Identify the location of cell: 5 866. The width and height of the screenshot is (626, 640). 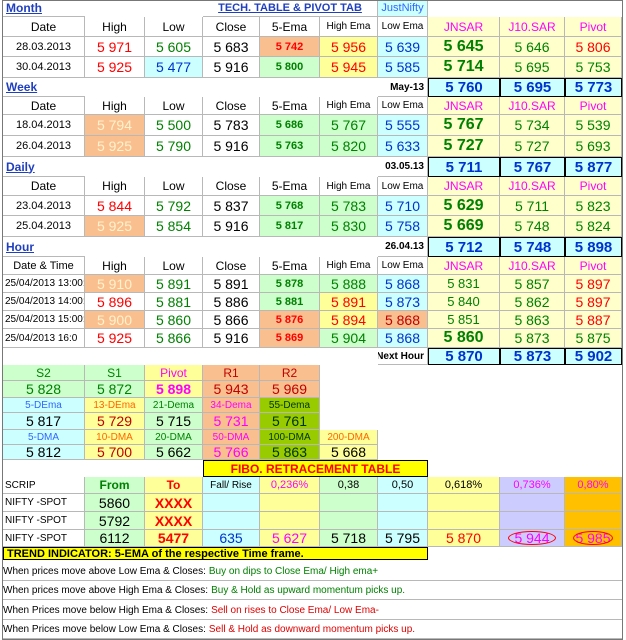
(231, 320).